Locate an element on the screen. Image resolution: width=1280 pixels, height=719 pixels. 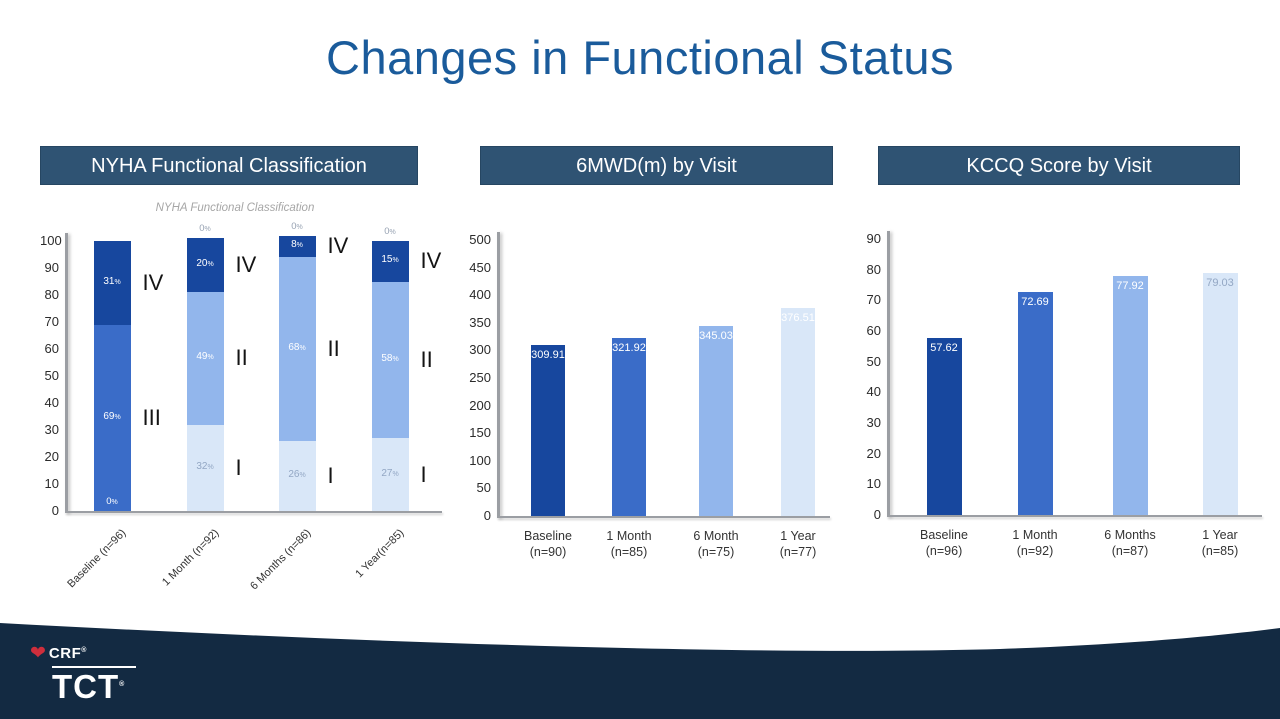
category-label-rotated: 1 Month (n=92) is located at coordinates (191, 558).